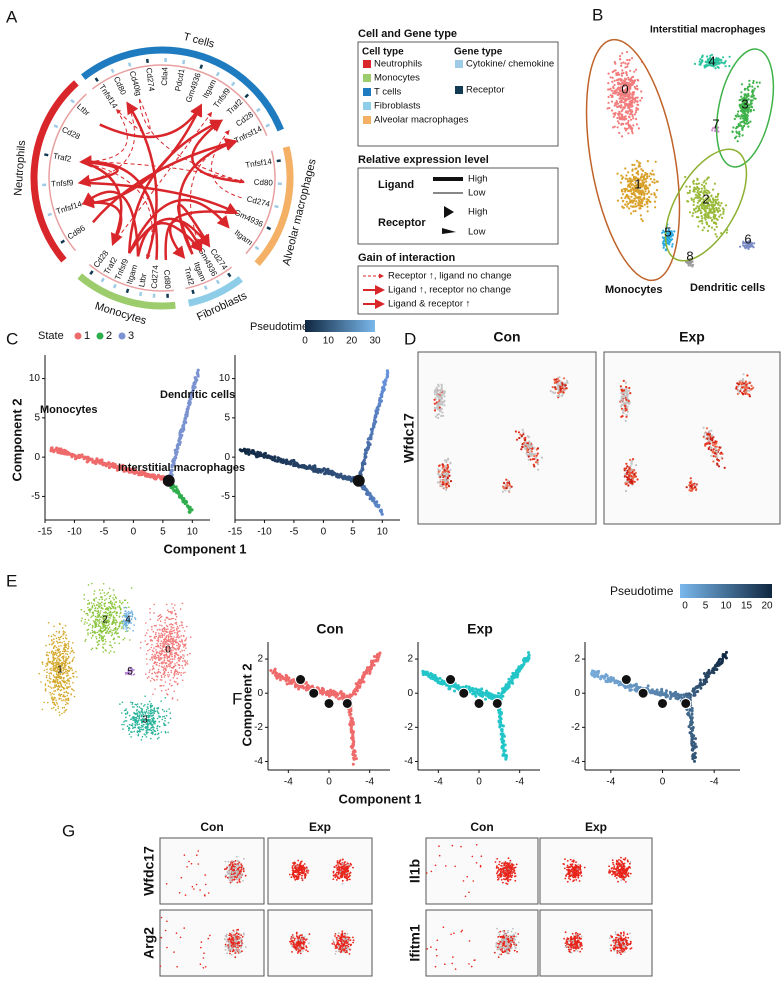 Image resolution: width=782 pixels, height=991 pixels. I want to click on label: High, so click(478, 179).